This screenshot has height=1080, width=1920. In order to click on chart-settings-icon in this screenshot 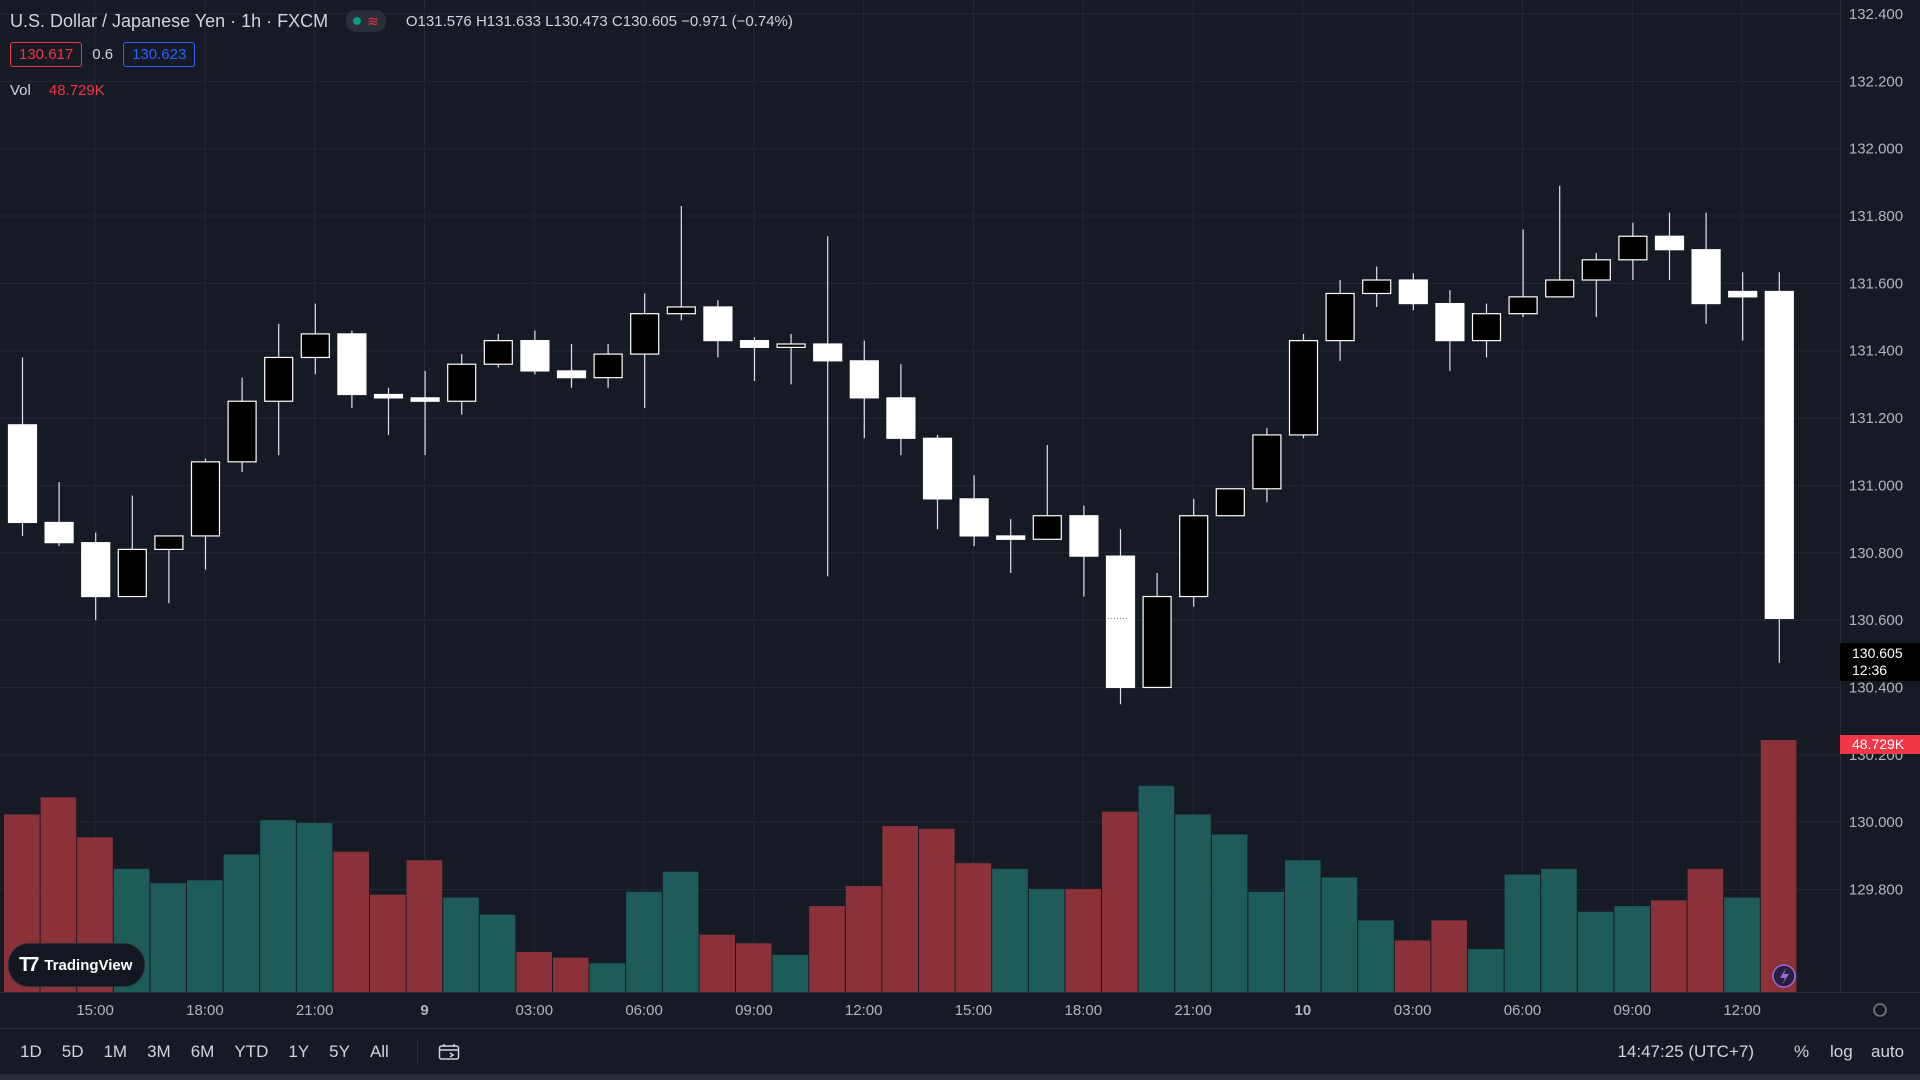, I will do `click(1880, 1010)`.